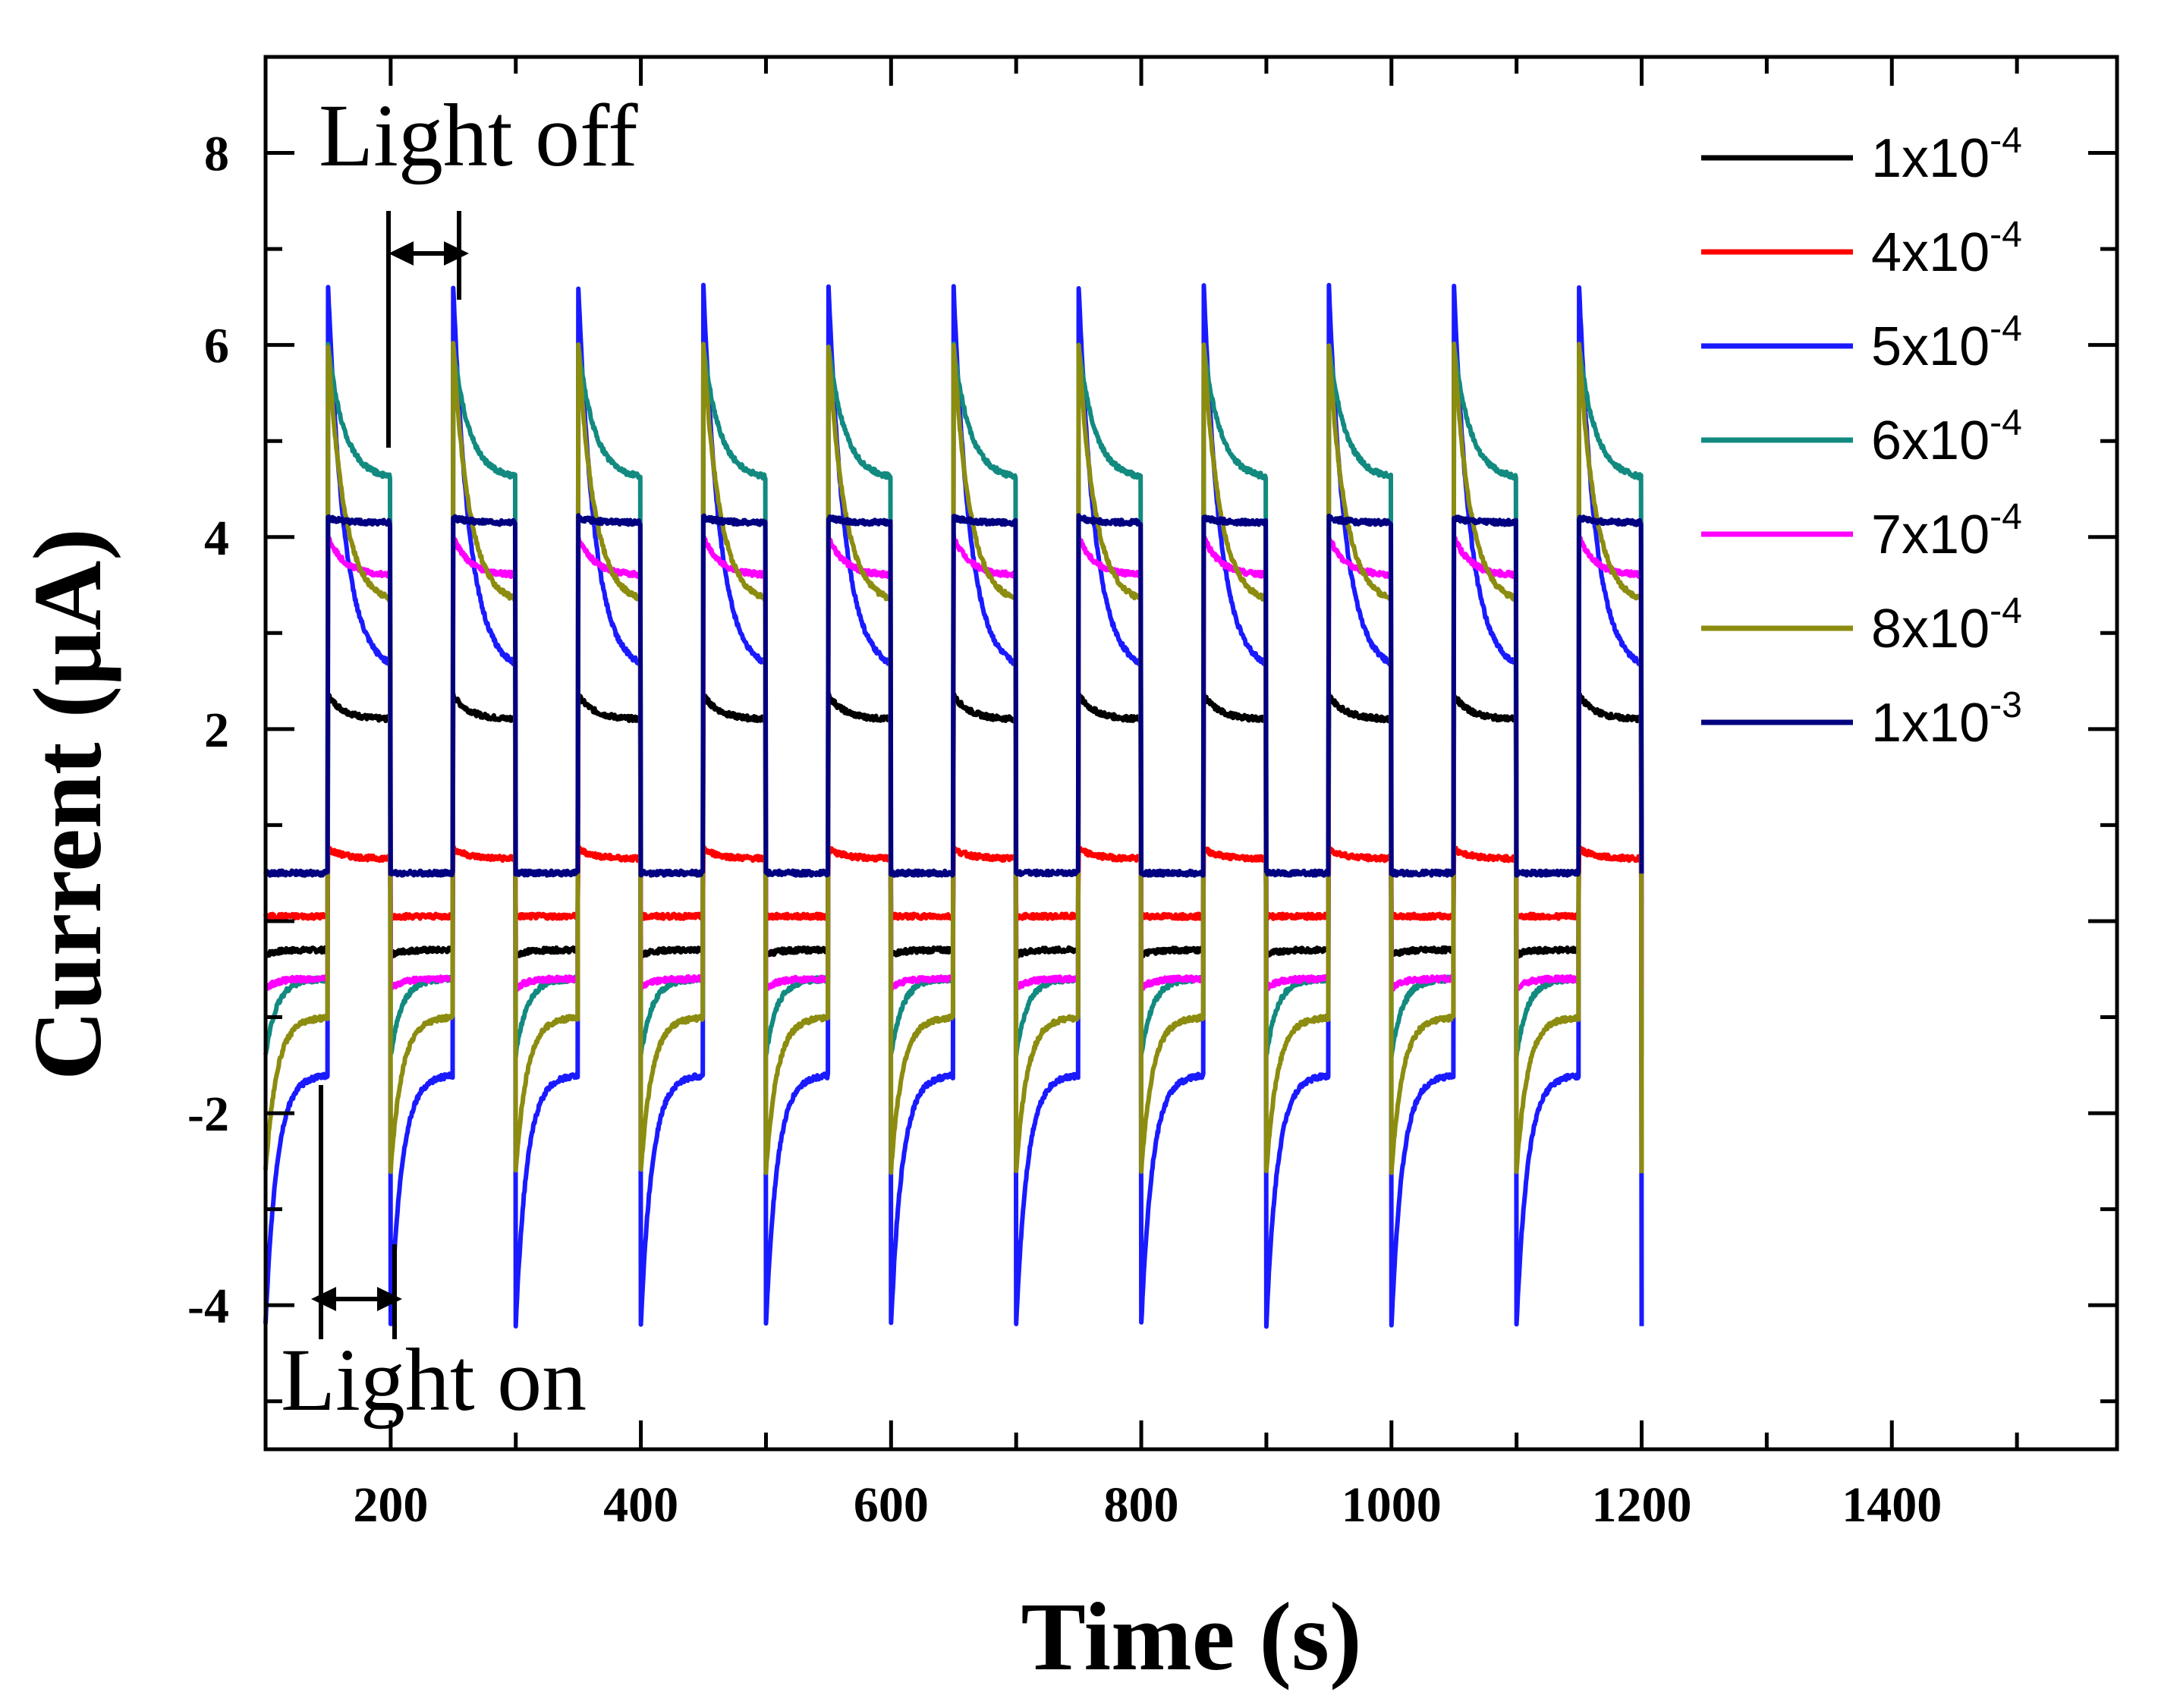  What do you see at coordinates (401, 253) in the screenshot?
I see `light-off-arrow-head-left` at bounding box center [401, 253].